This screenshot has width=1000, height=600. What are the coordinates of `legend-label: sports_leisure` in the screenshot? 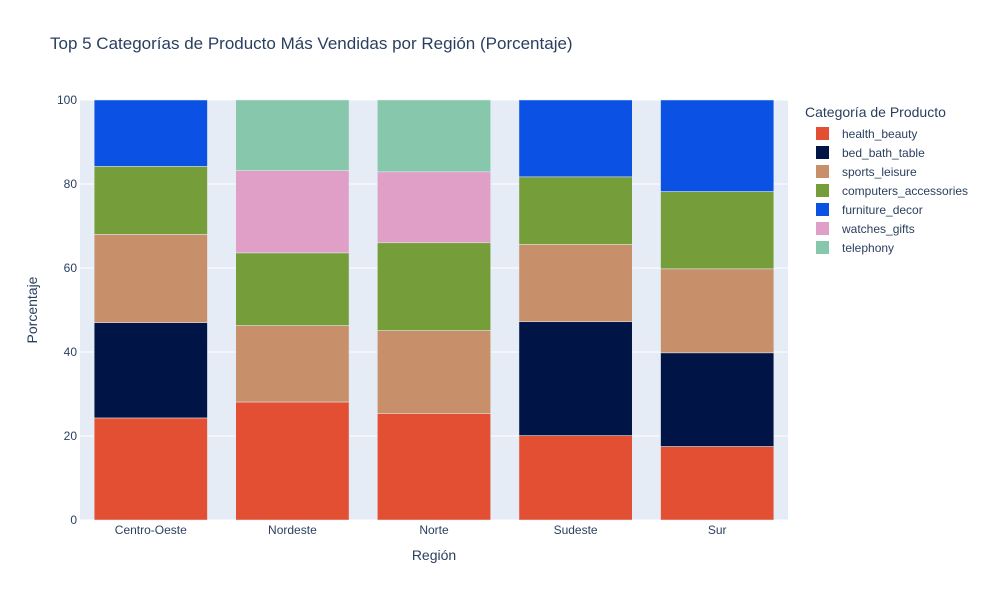 It's located at (879, 171).